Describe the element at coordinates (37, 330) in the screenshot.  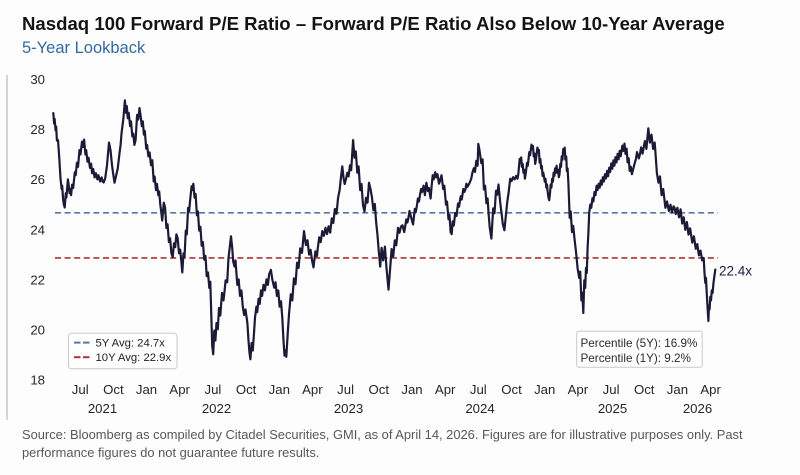
I see `svg-text: 20` at that location.